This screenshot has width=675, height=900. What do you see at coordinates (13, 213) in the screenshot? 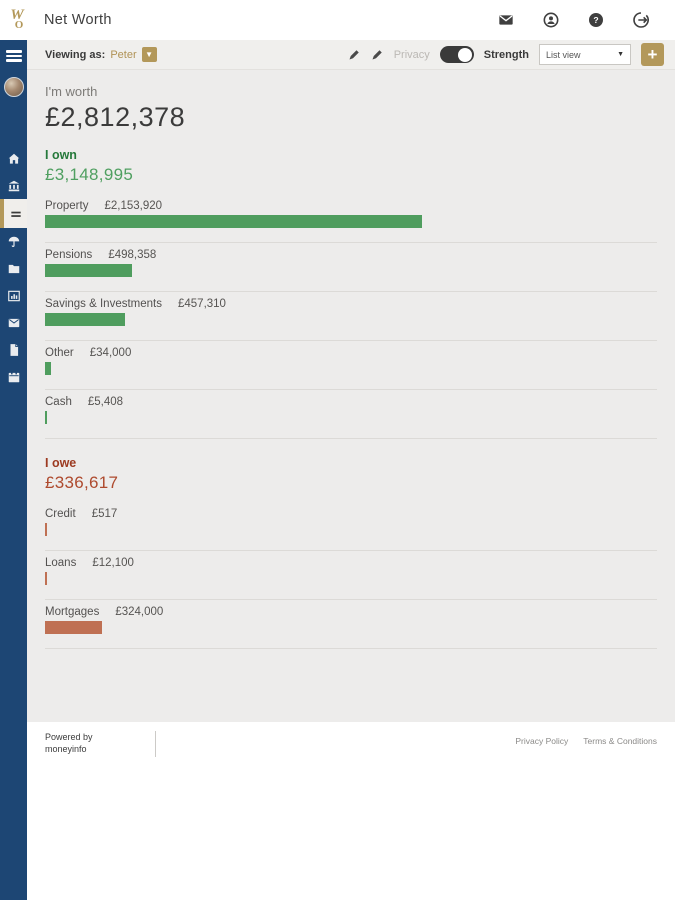
I see `sidebar-item-net-worth` at bounding box center [13, 213].